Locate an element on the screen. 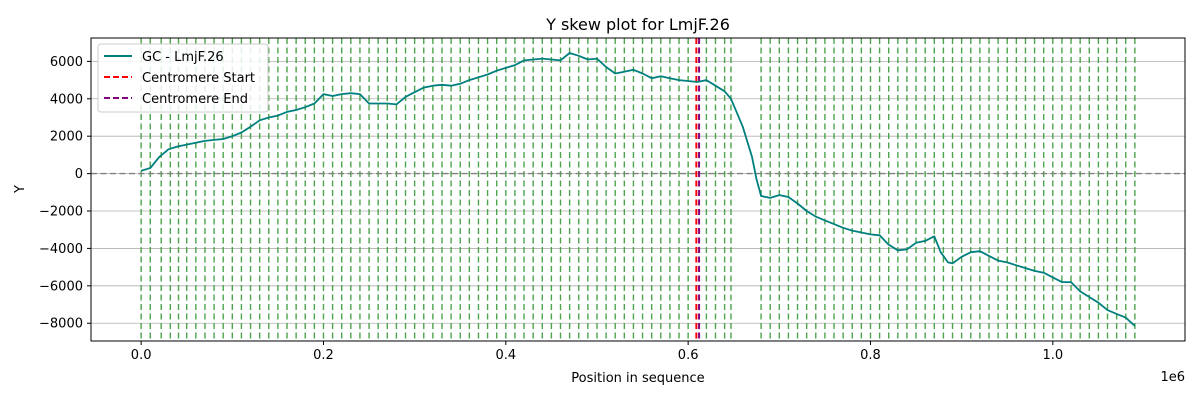 The image size is (1200, 404). y-axis: −8000 −6000 −4000 −2000 0 2000 4000 6000 is located at coordinates (65, 193).